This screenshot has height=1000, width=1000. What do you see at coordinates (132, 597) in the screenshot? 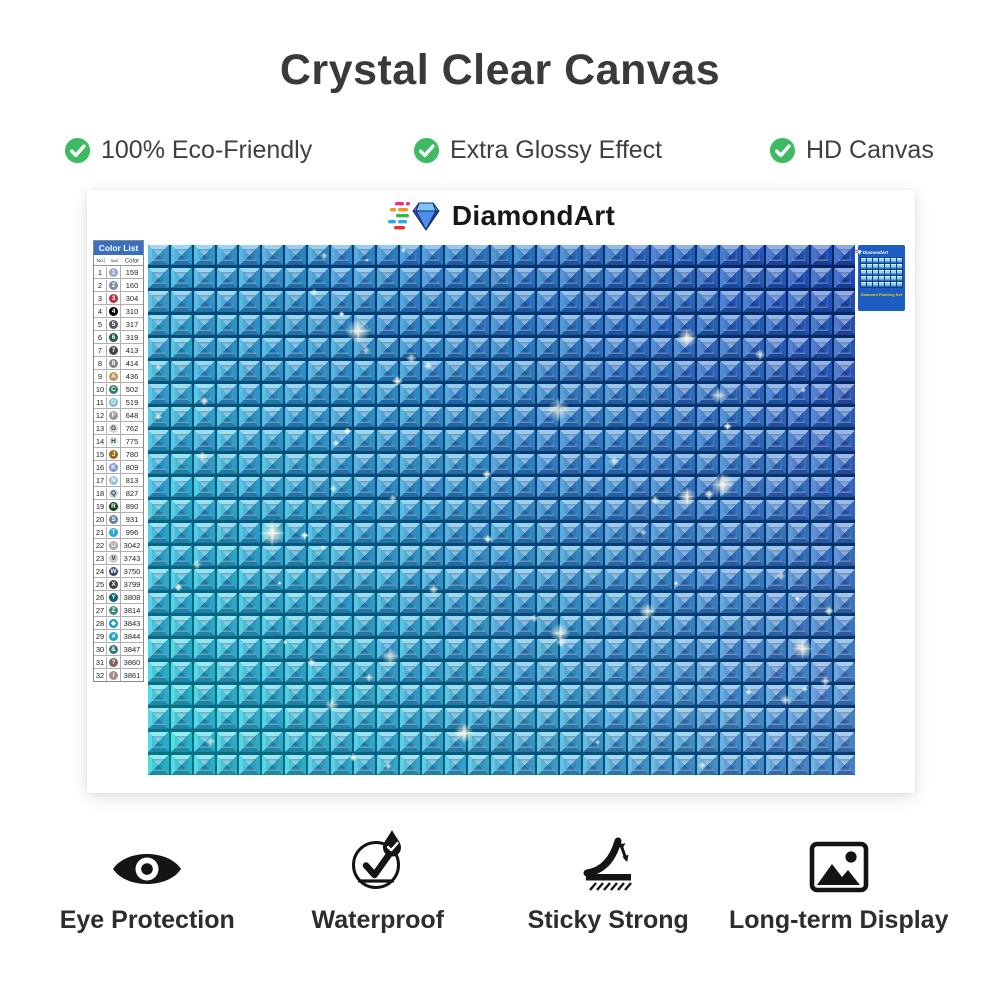
I see `color-dmc-code: 3808` at bounding box center [132, 597].